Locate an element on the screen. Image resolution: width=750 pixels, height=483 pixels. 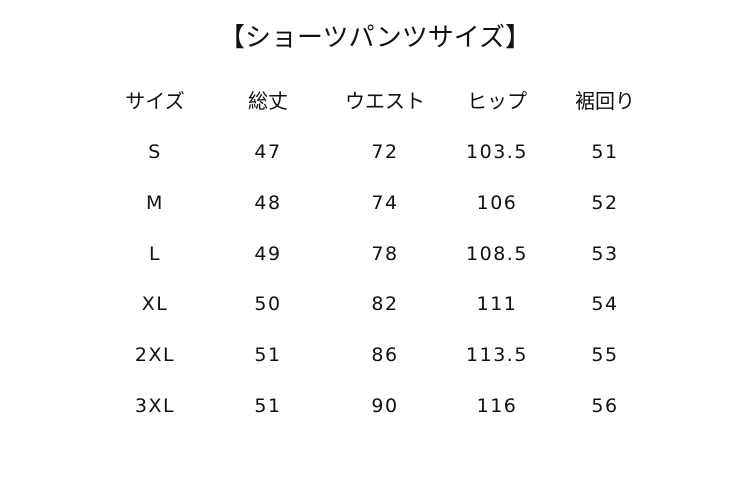
cell-hem: 54 is located at coordinates (605, 304).